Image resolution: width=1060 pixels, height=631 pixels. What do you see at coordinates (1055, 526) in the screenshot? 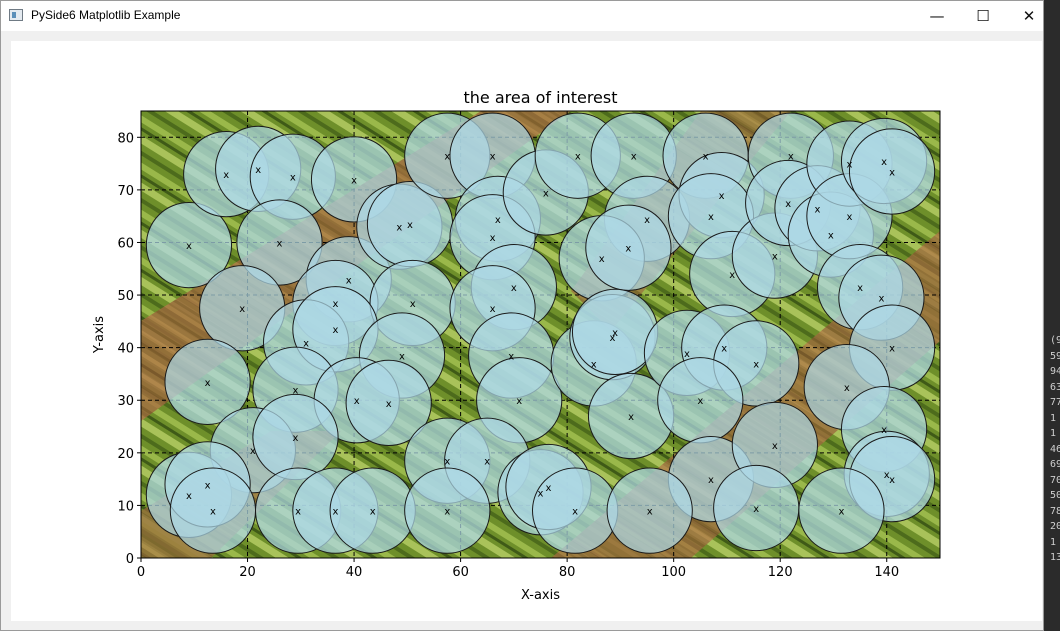
I see `side-text-line: 20` at bounding box center [1055, 526].